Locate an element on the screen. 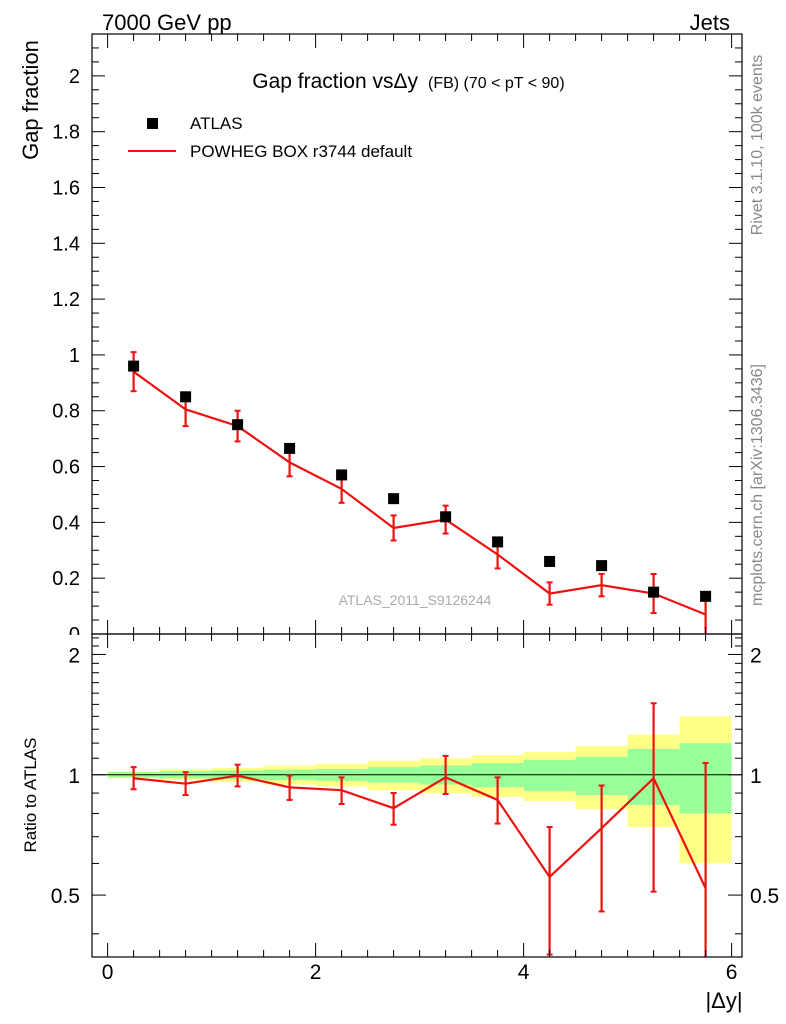 This screenshot has height=1024, width=786. legend: ATLAS POWHEG BOX r3744 default is located at coordinates (270, 137).